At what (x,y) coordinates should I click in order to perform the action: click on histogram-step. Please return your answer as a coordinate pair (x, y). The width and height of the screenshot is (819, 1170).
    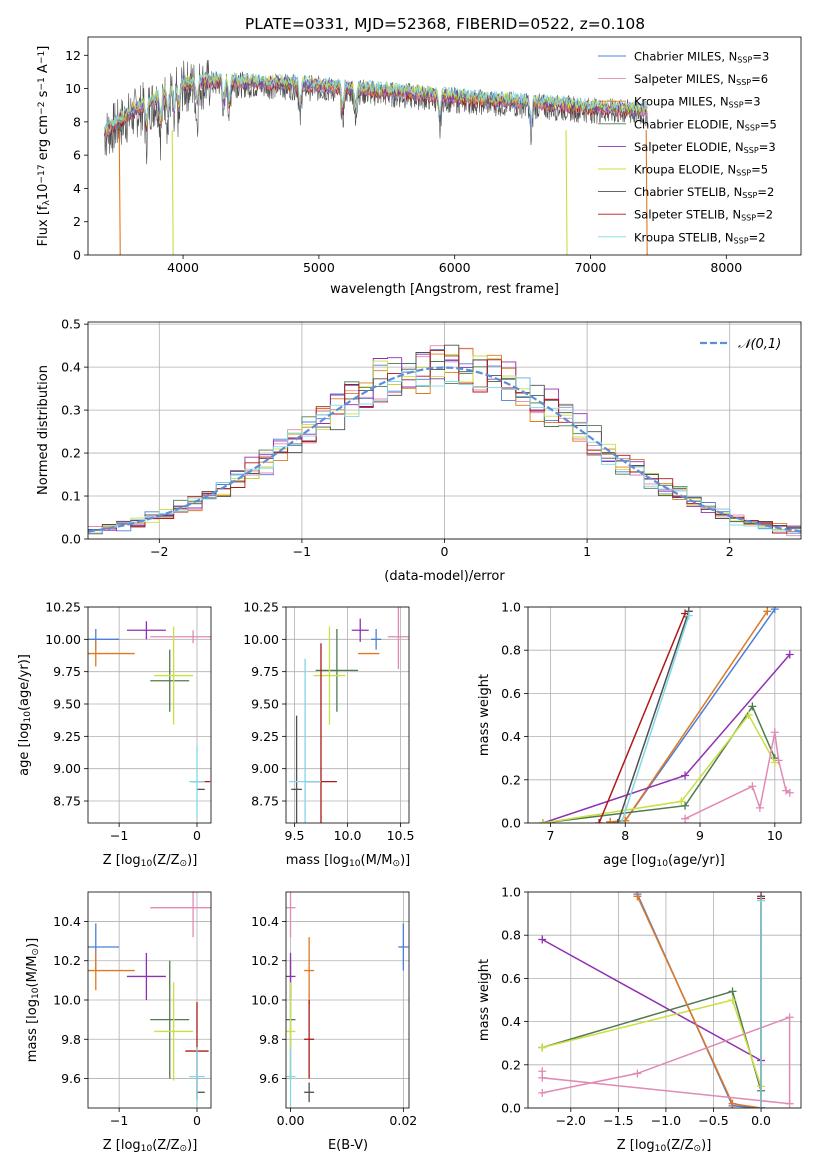
    Looking at the image, I should click on (444, 437).